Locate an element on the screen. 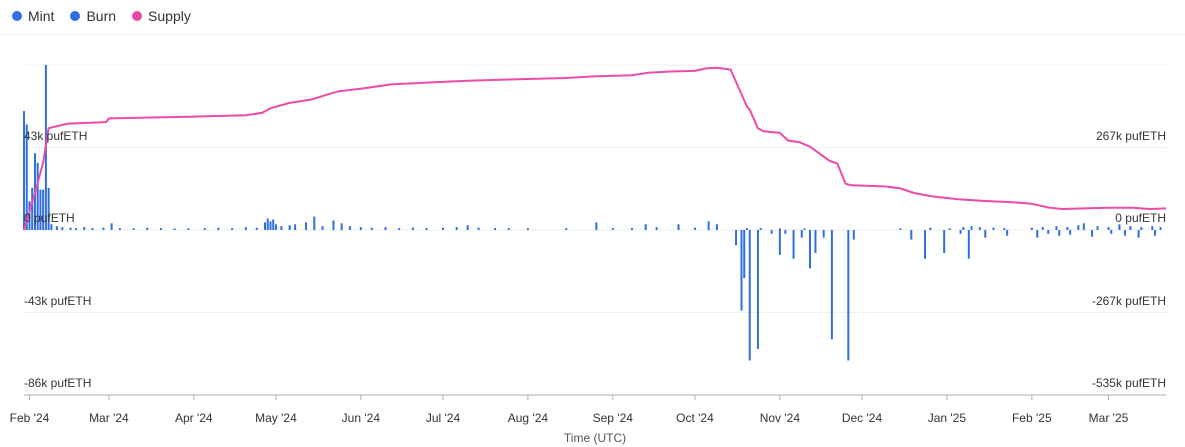  x-axis-title: Time (UTC) is located at coordinates (595, 438).